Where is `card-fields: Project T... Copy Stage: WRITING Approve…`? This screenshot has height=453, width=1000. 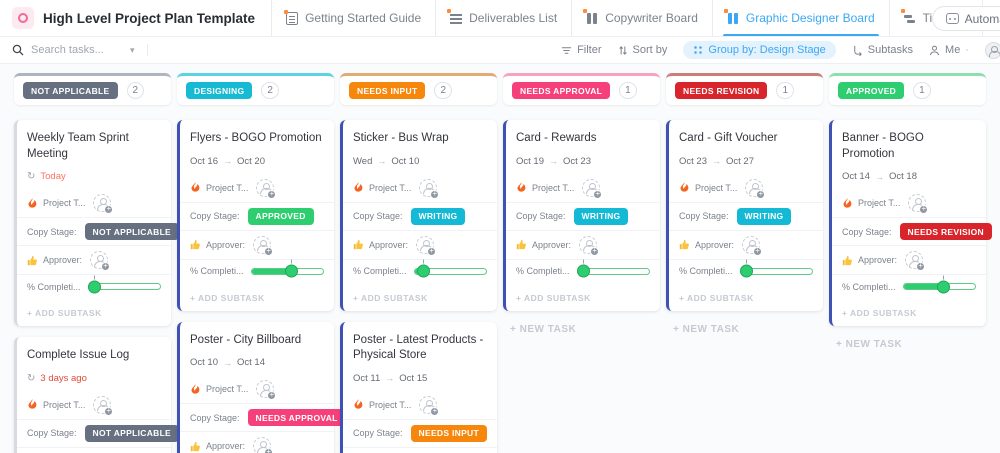
card-fields: Project T... Copy Stage: WRITING Approve… is located at coordinates (746, 228).